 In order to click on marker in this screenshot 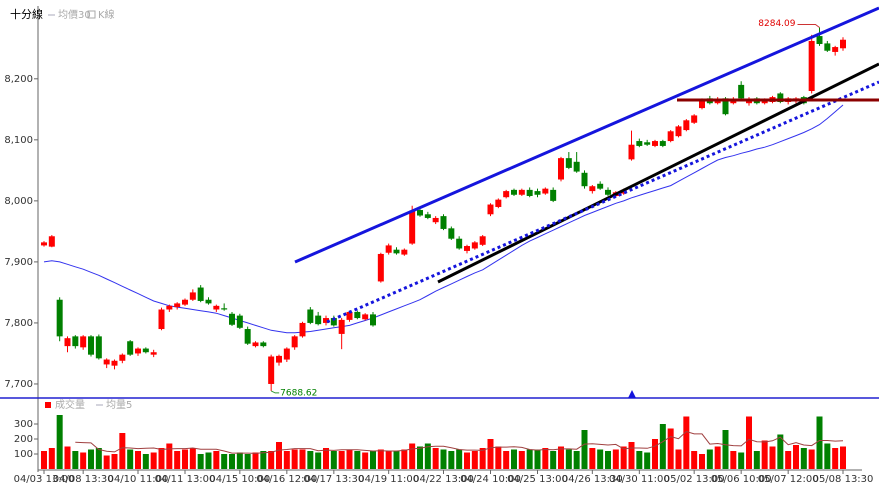, I will do `click(632, 394)`.